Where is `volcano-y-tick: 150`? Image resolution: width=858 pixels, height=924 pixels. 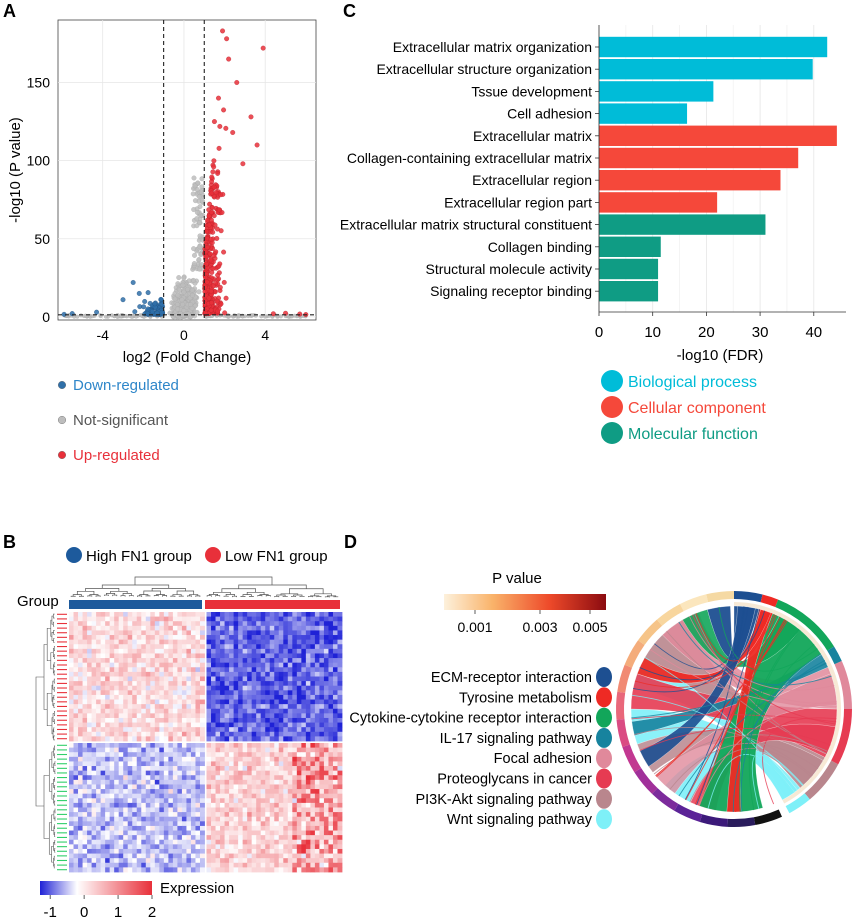 volcano-y-tick: 150 is located at coordinates (39, 83).